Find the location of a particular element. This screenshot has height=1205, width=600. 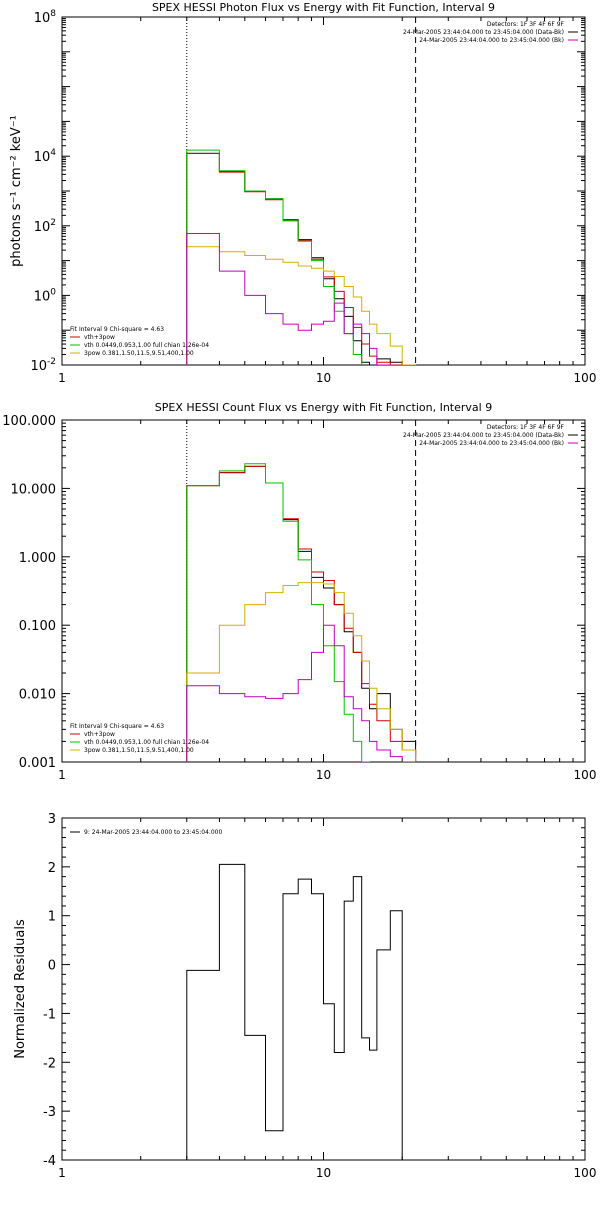

y-tick-label: 10⁸ is located at coordinates (45, 17).